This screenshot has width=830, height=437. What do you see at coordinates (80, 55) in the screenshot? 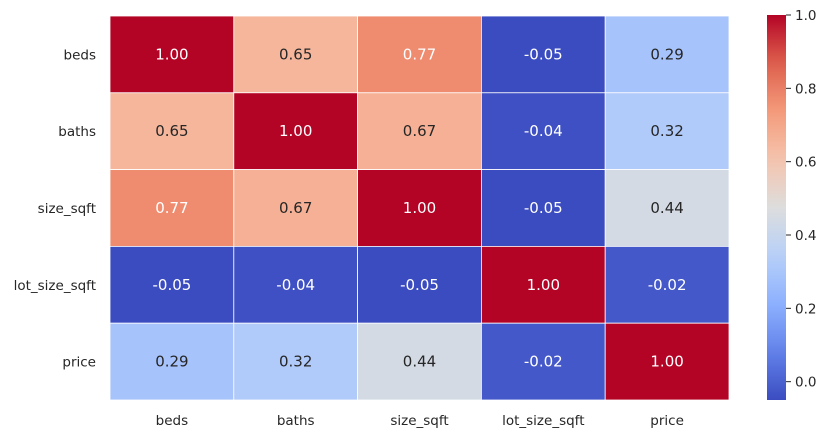
I see `y-tick-label: beds` at bounding box center [80, 55].